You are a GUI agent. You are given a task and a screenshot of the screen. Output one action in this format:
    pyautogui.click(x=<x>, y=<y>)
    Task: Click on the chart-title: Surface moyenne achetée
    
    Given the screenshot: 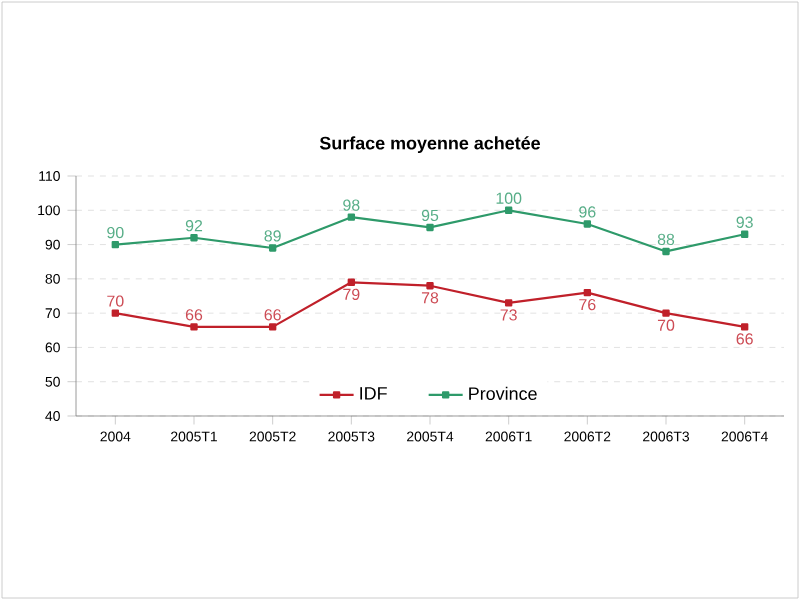 What is the action you would take?
    pyautogui.click(x=430, y=145)
    